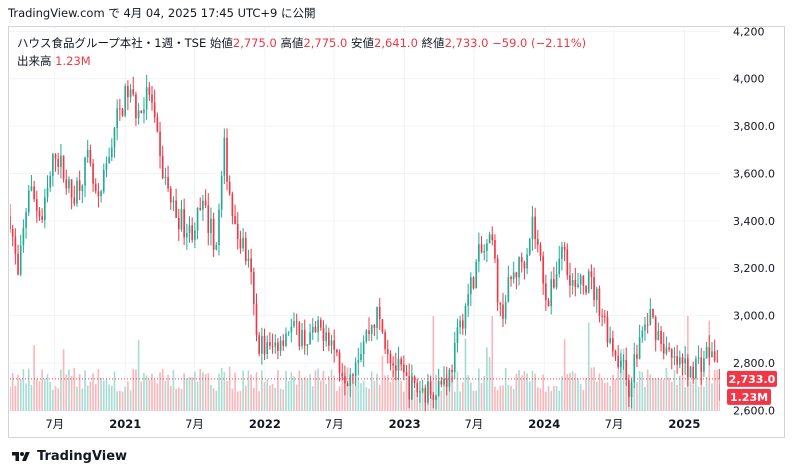  Describe the element at coordinates (754, 316) in the screenshot. I see `y-tick-label: 3,000.0` at that location.